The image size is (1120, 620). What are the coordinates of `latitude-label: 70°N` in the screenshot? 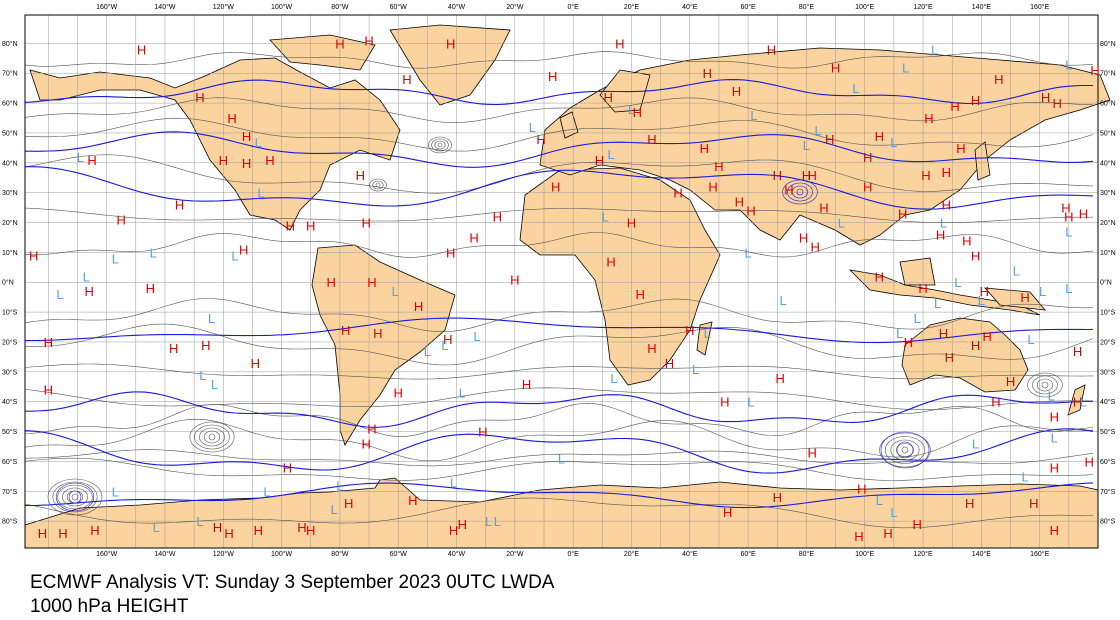 It's located at (1108, 74).